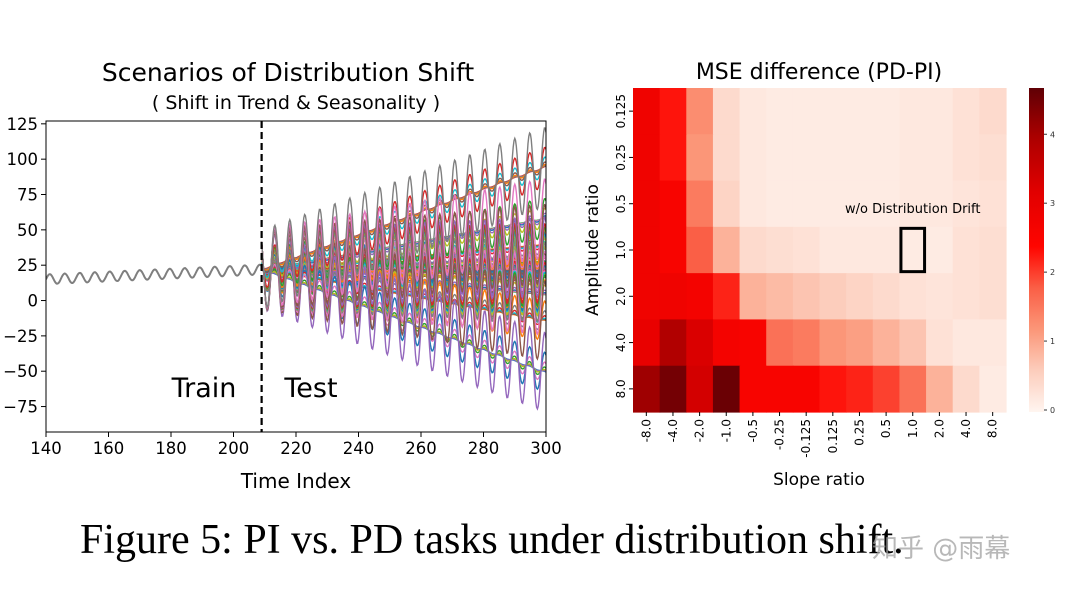 Image resolution: width=1066 pixels, height=590 pixels. What do you see at coordinates (806, 438) in the screenshot?
I see `x-tick-label: -0.125` at bounding box center [806, 438].